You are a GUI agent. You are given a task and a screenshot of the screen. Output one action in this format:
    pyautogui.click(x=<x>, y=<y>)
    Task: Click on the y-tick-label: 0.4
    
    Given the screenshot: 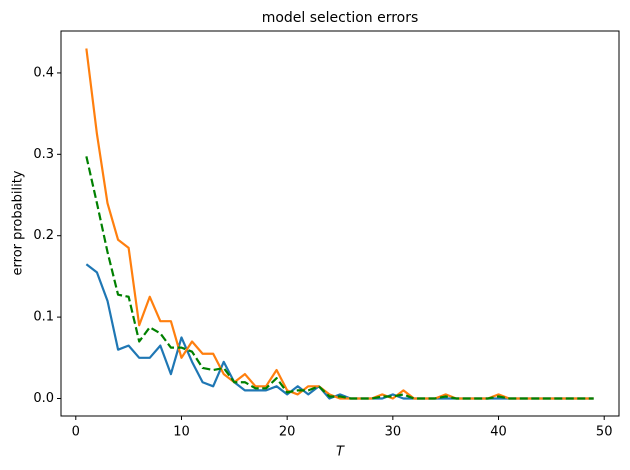 What is the action you would take?
    pyautogui.click(x=43, y=72)
    